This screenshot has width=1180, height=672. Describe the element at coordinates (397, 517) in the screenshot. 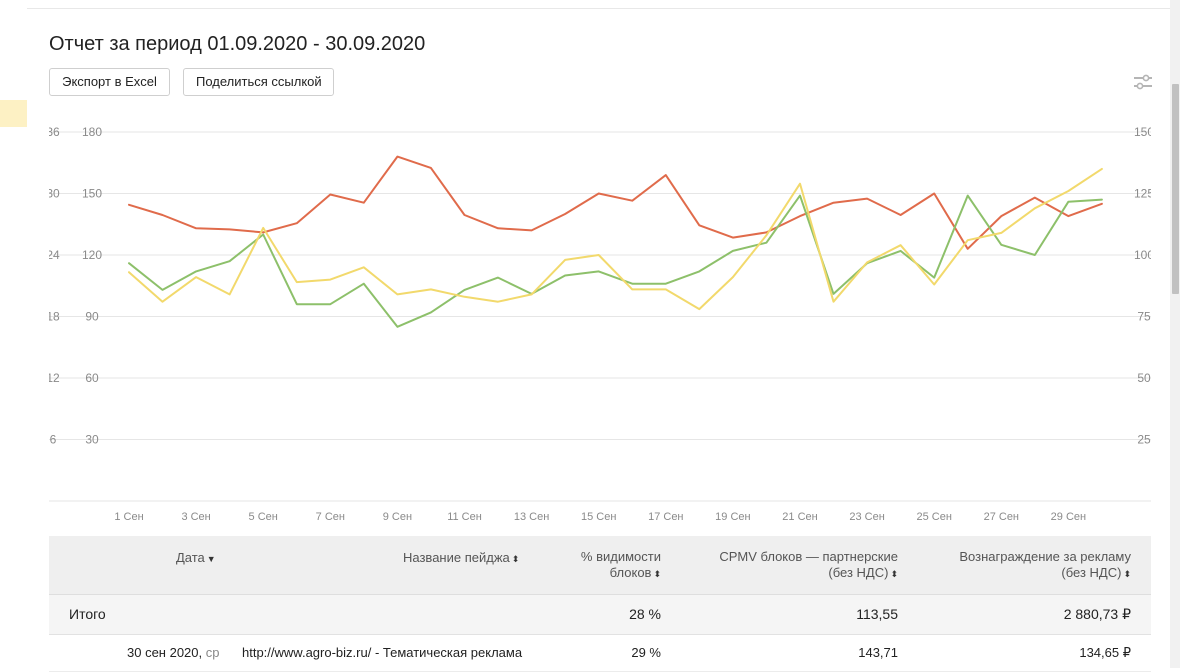

I see `x-tick-label: 9 Сен` at that location.